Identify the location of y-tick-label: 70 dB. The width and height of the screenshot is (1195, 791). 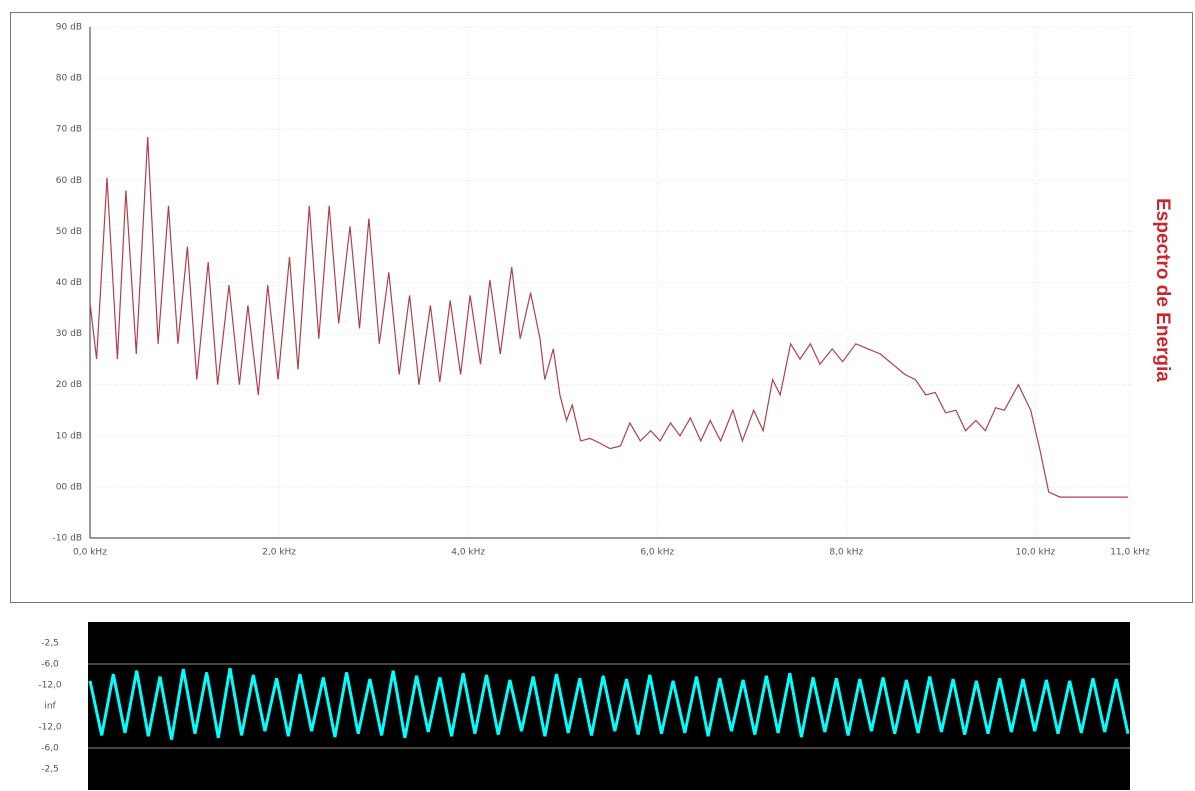
(69, 130).